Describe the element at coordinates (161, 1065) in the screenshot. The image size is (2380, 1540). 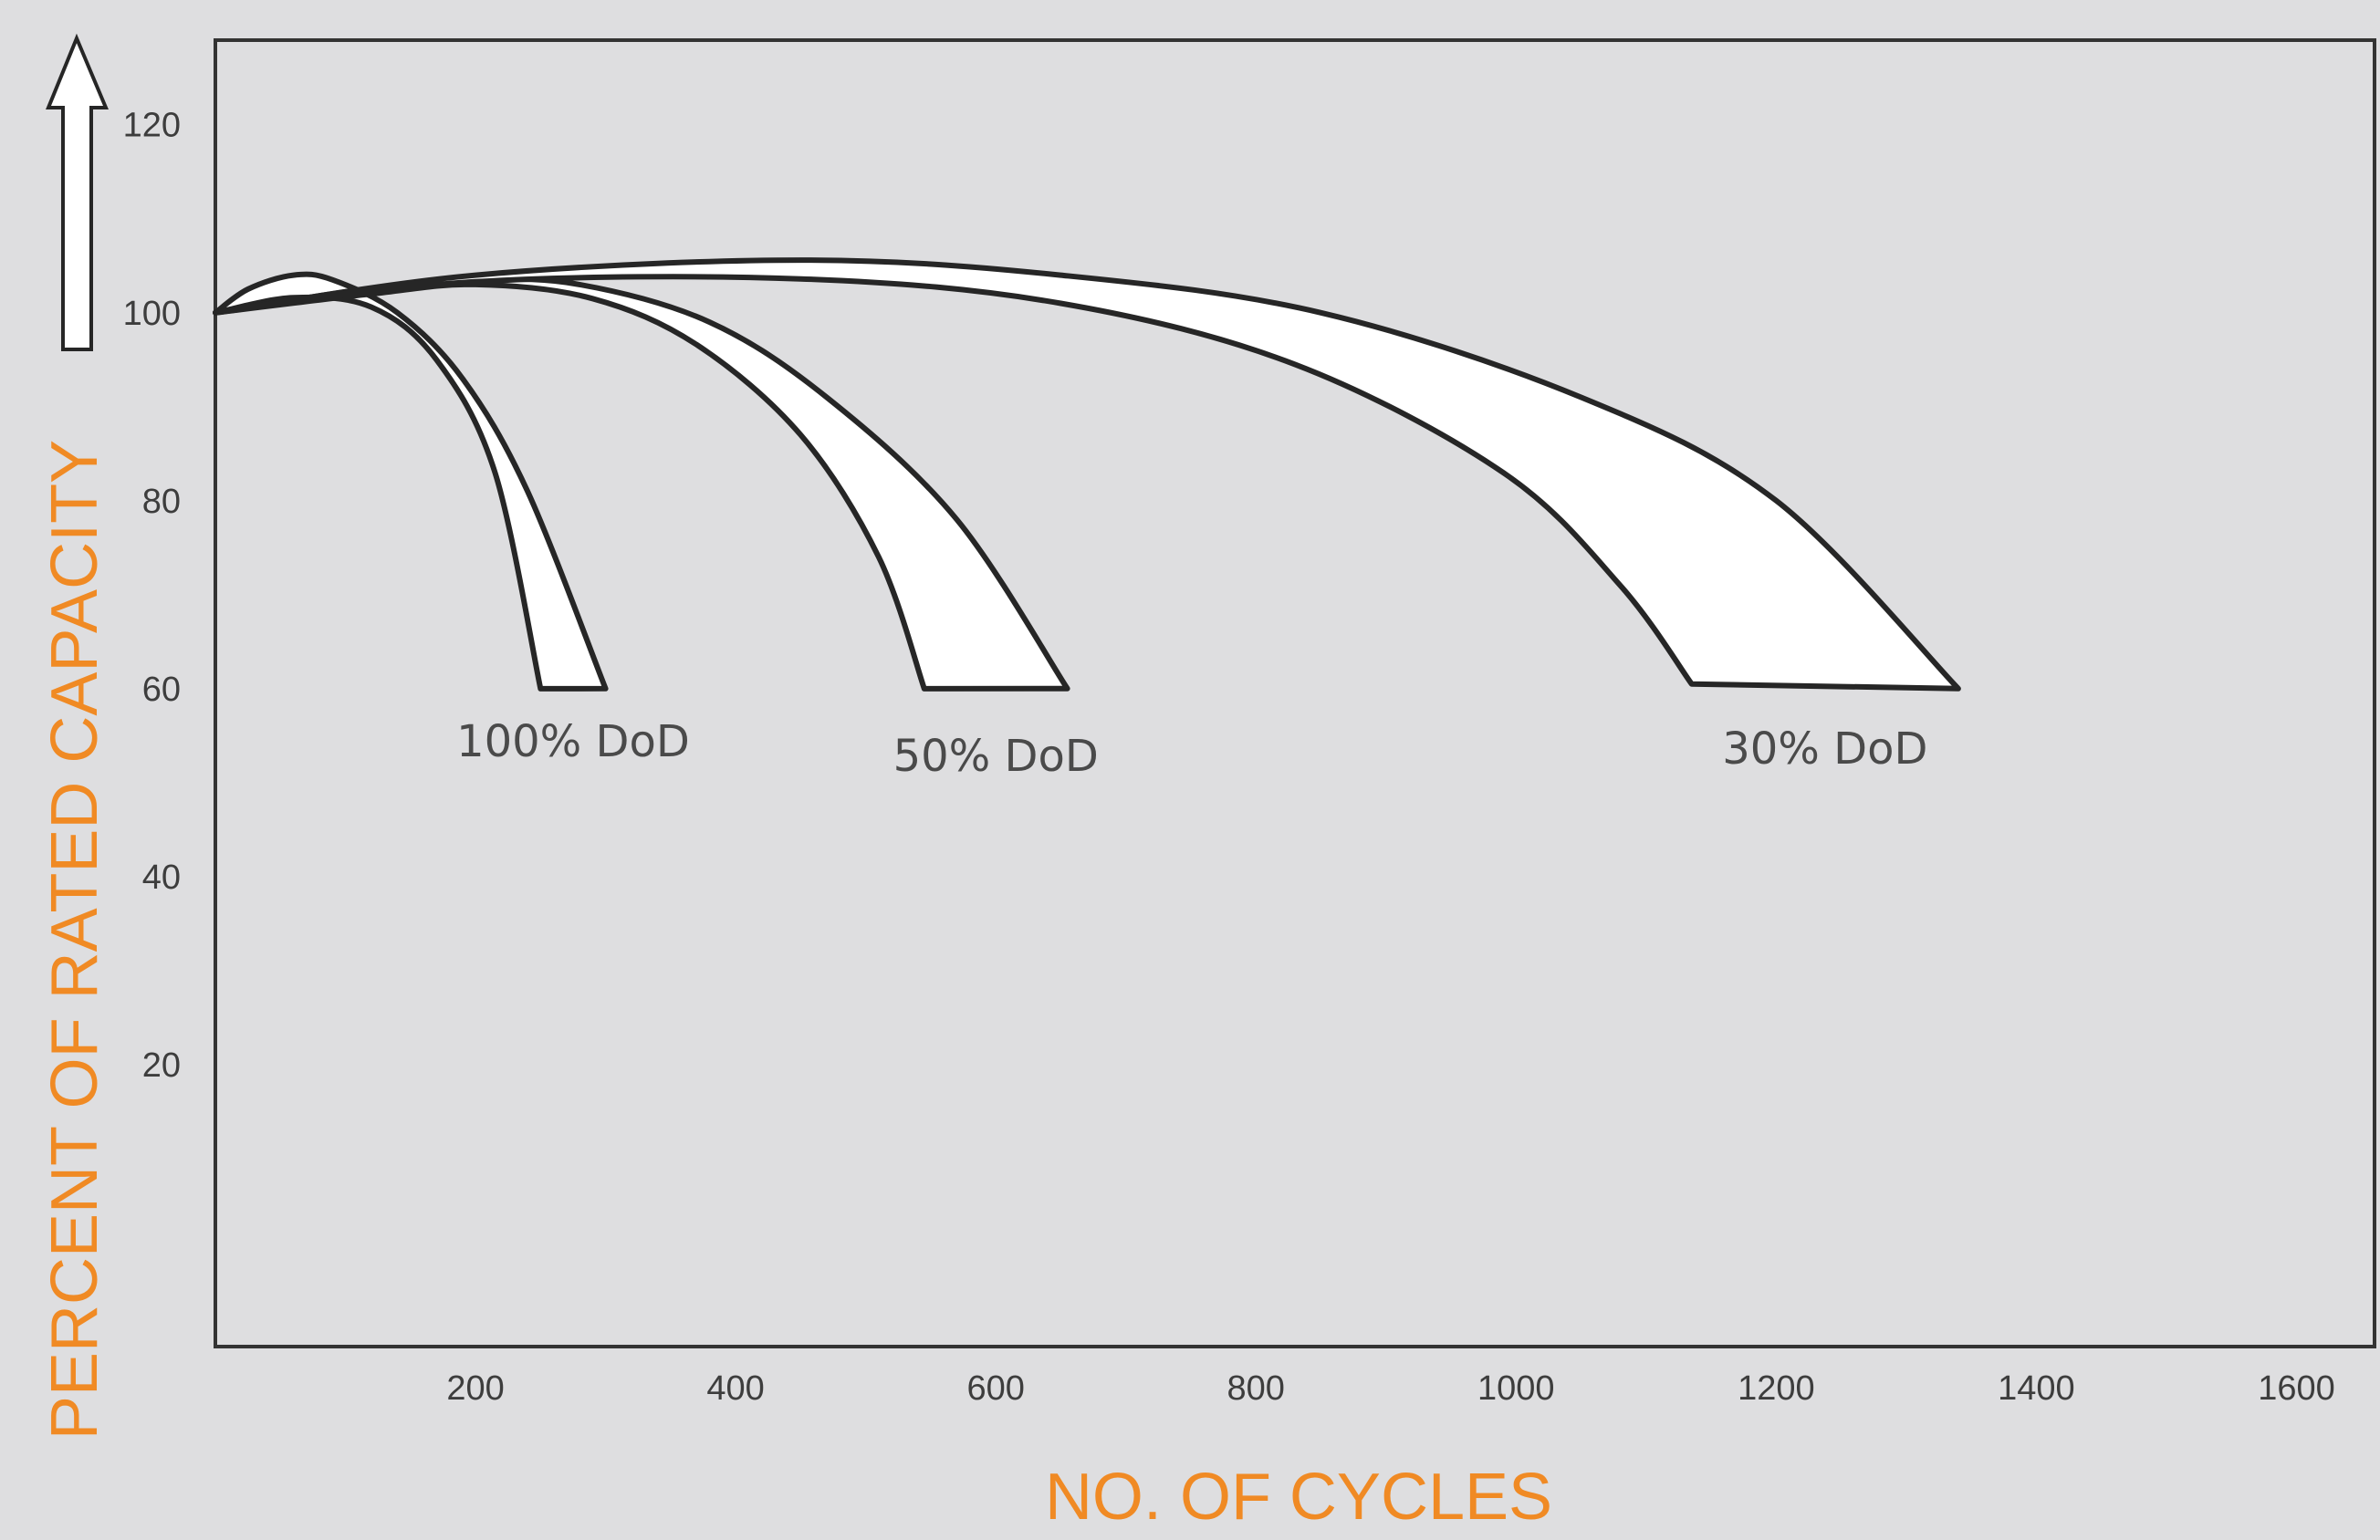
I see `y-tick-label: 20` at that location.